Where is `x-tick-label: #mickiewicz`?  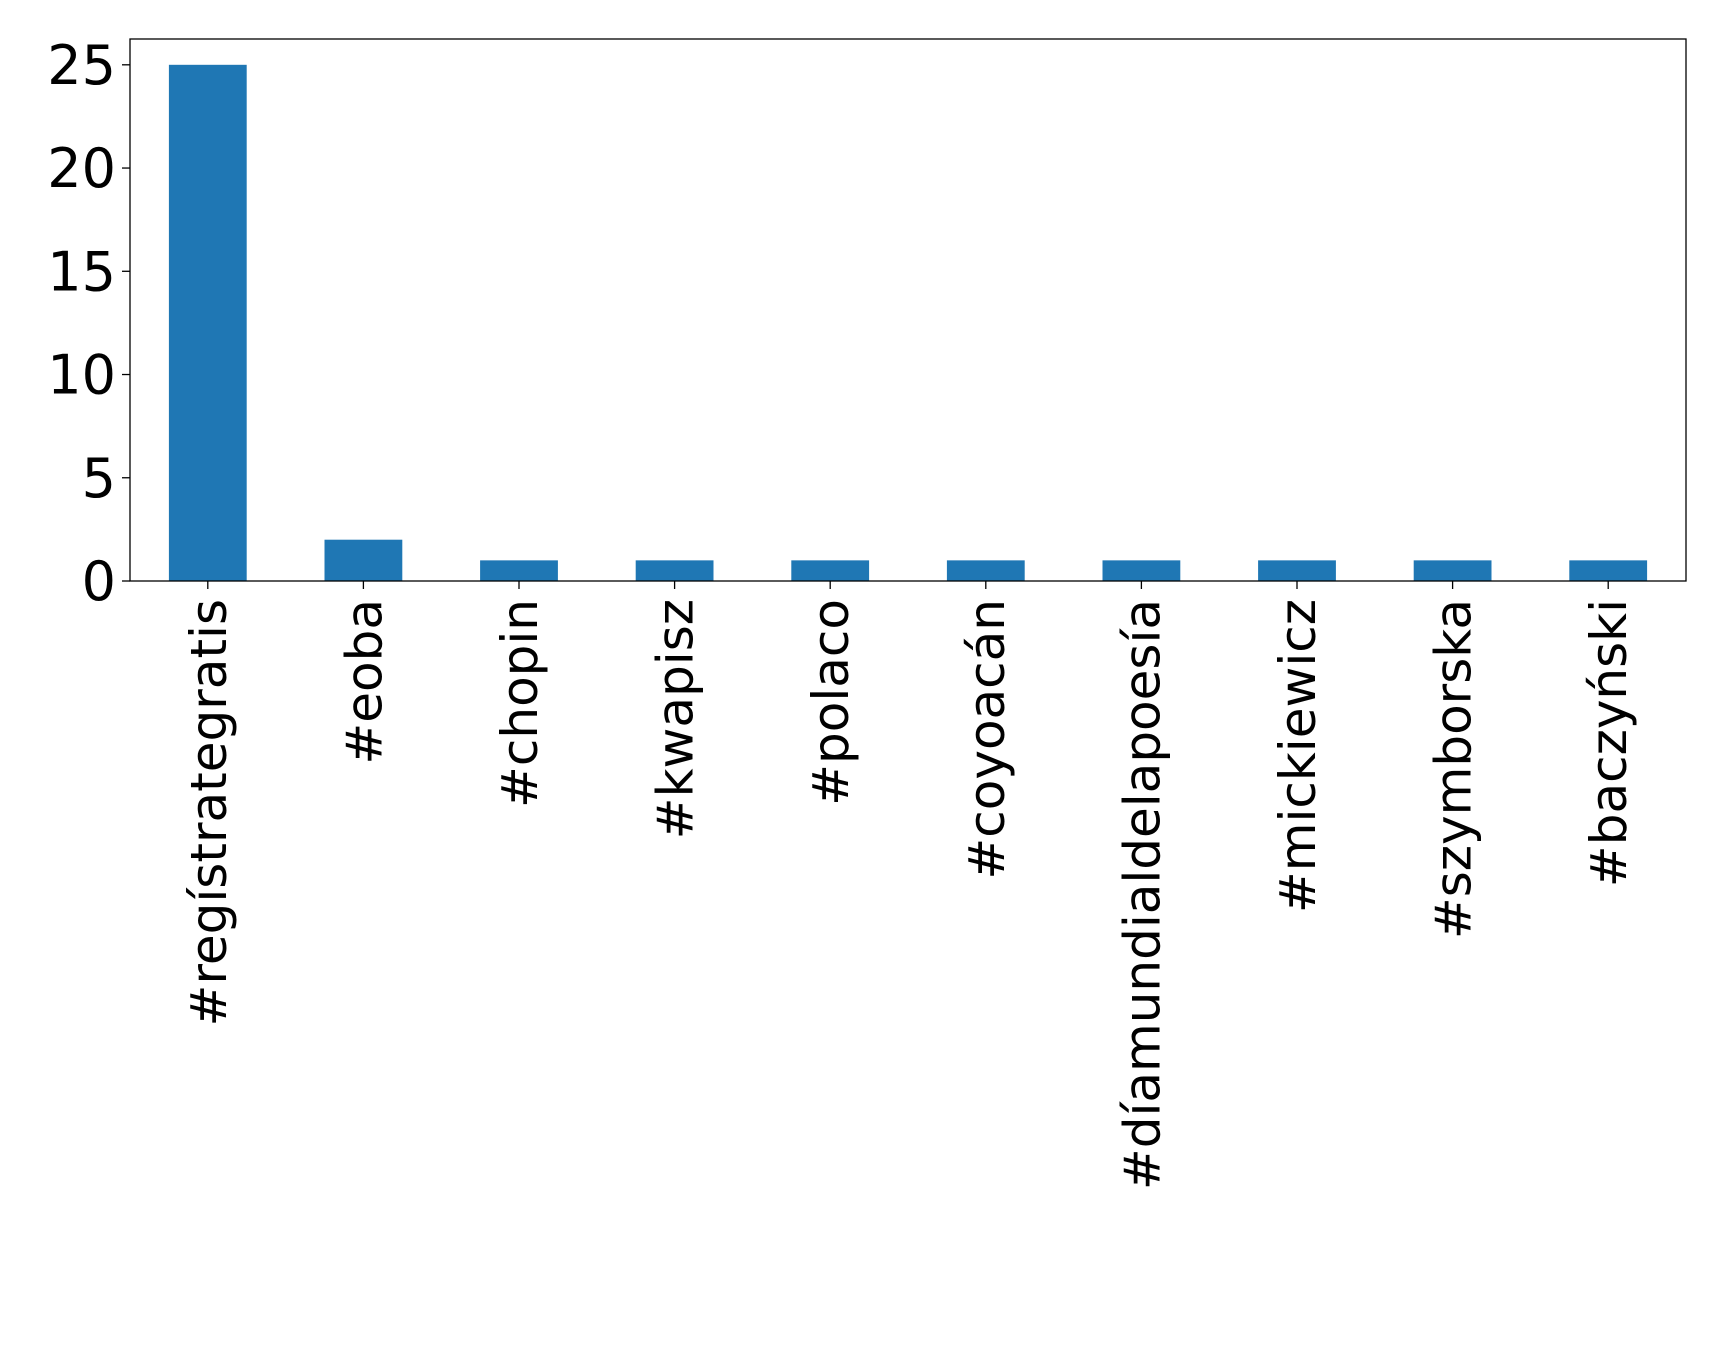
x-tick-label: #mickiewicz is located at coordinates (1298, 756).